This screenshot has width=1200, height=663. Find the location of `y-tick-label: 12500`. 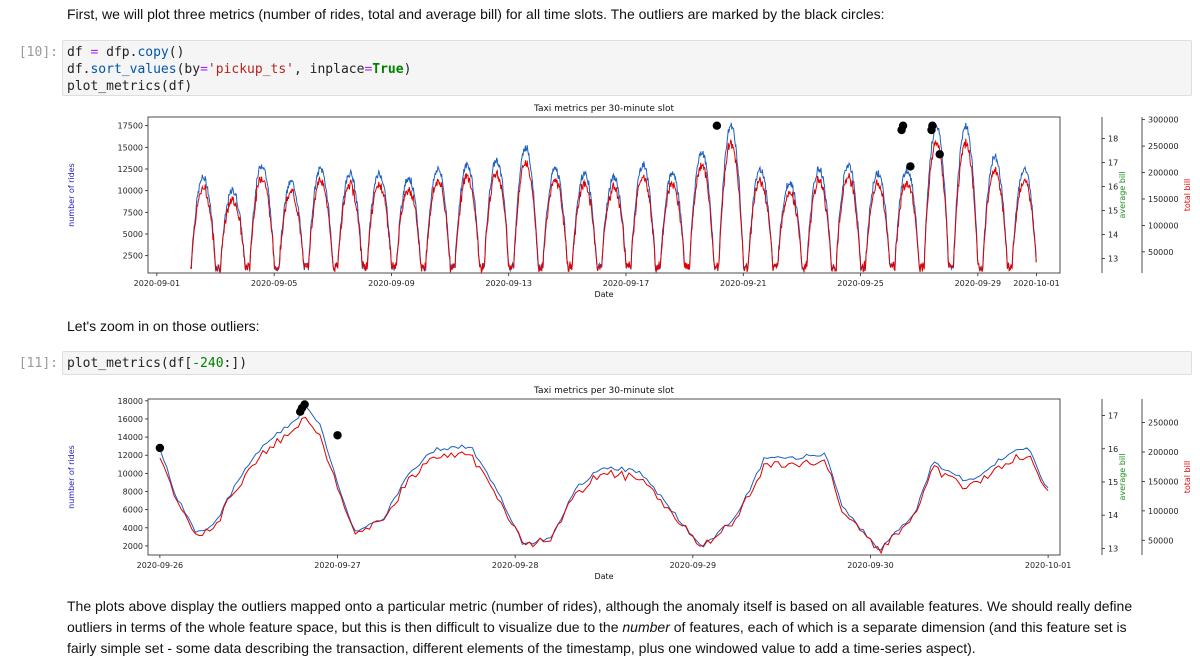

y-tick-label: 12500 is located at coordinates (130, 169).